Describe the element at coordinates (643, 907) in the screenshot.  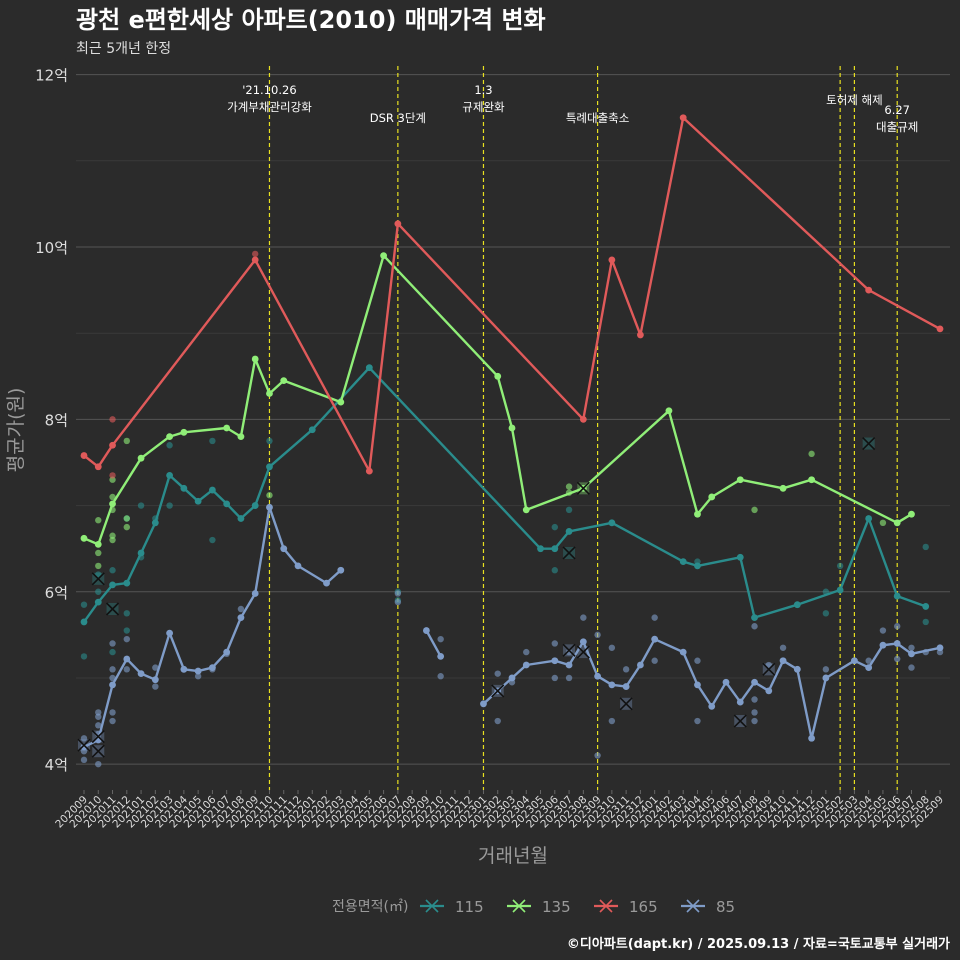
I see `legend-label: 165` at that location.